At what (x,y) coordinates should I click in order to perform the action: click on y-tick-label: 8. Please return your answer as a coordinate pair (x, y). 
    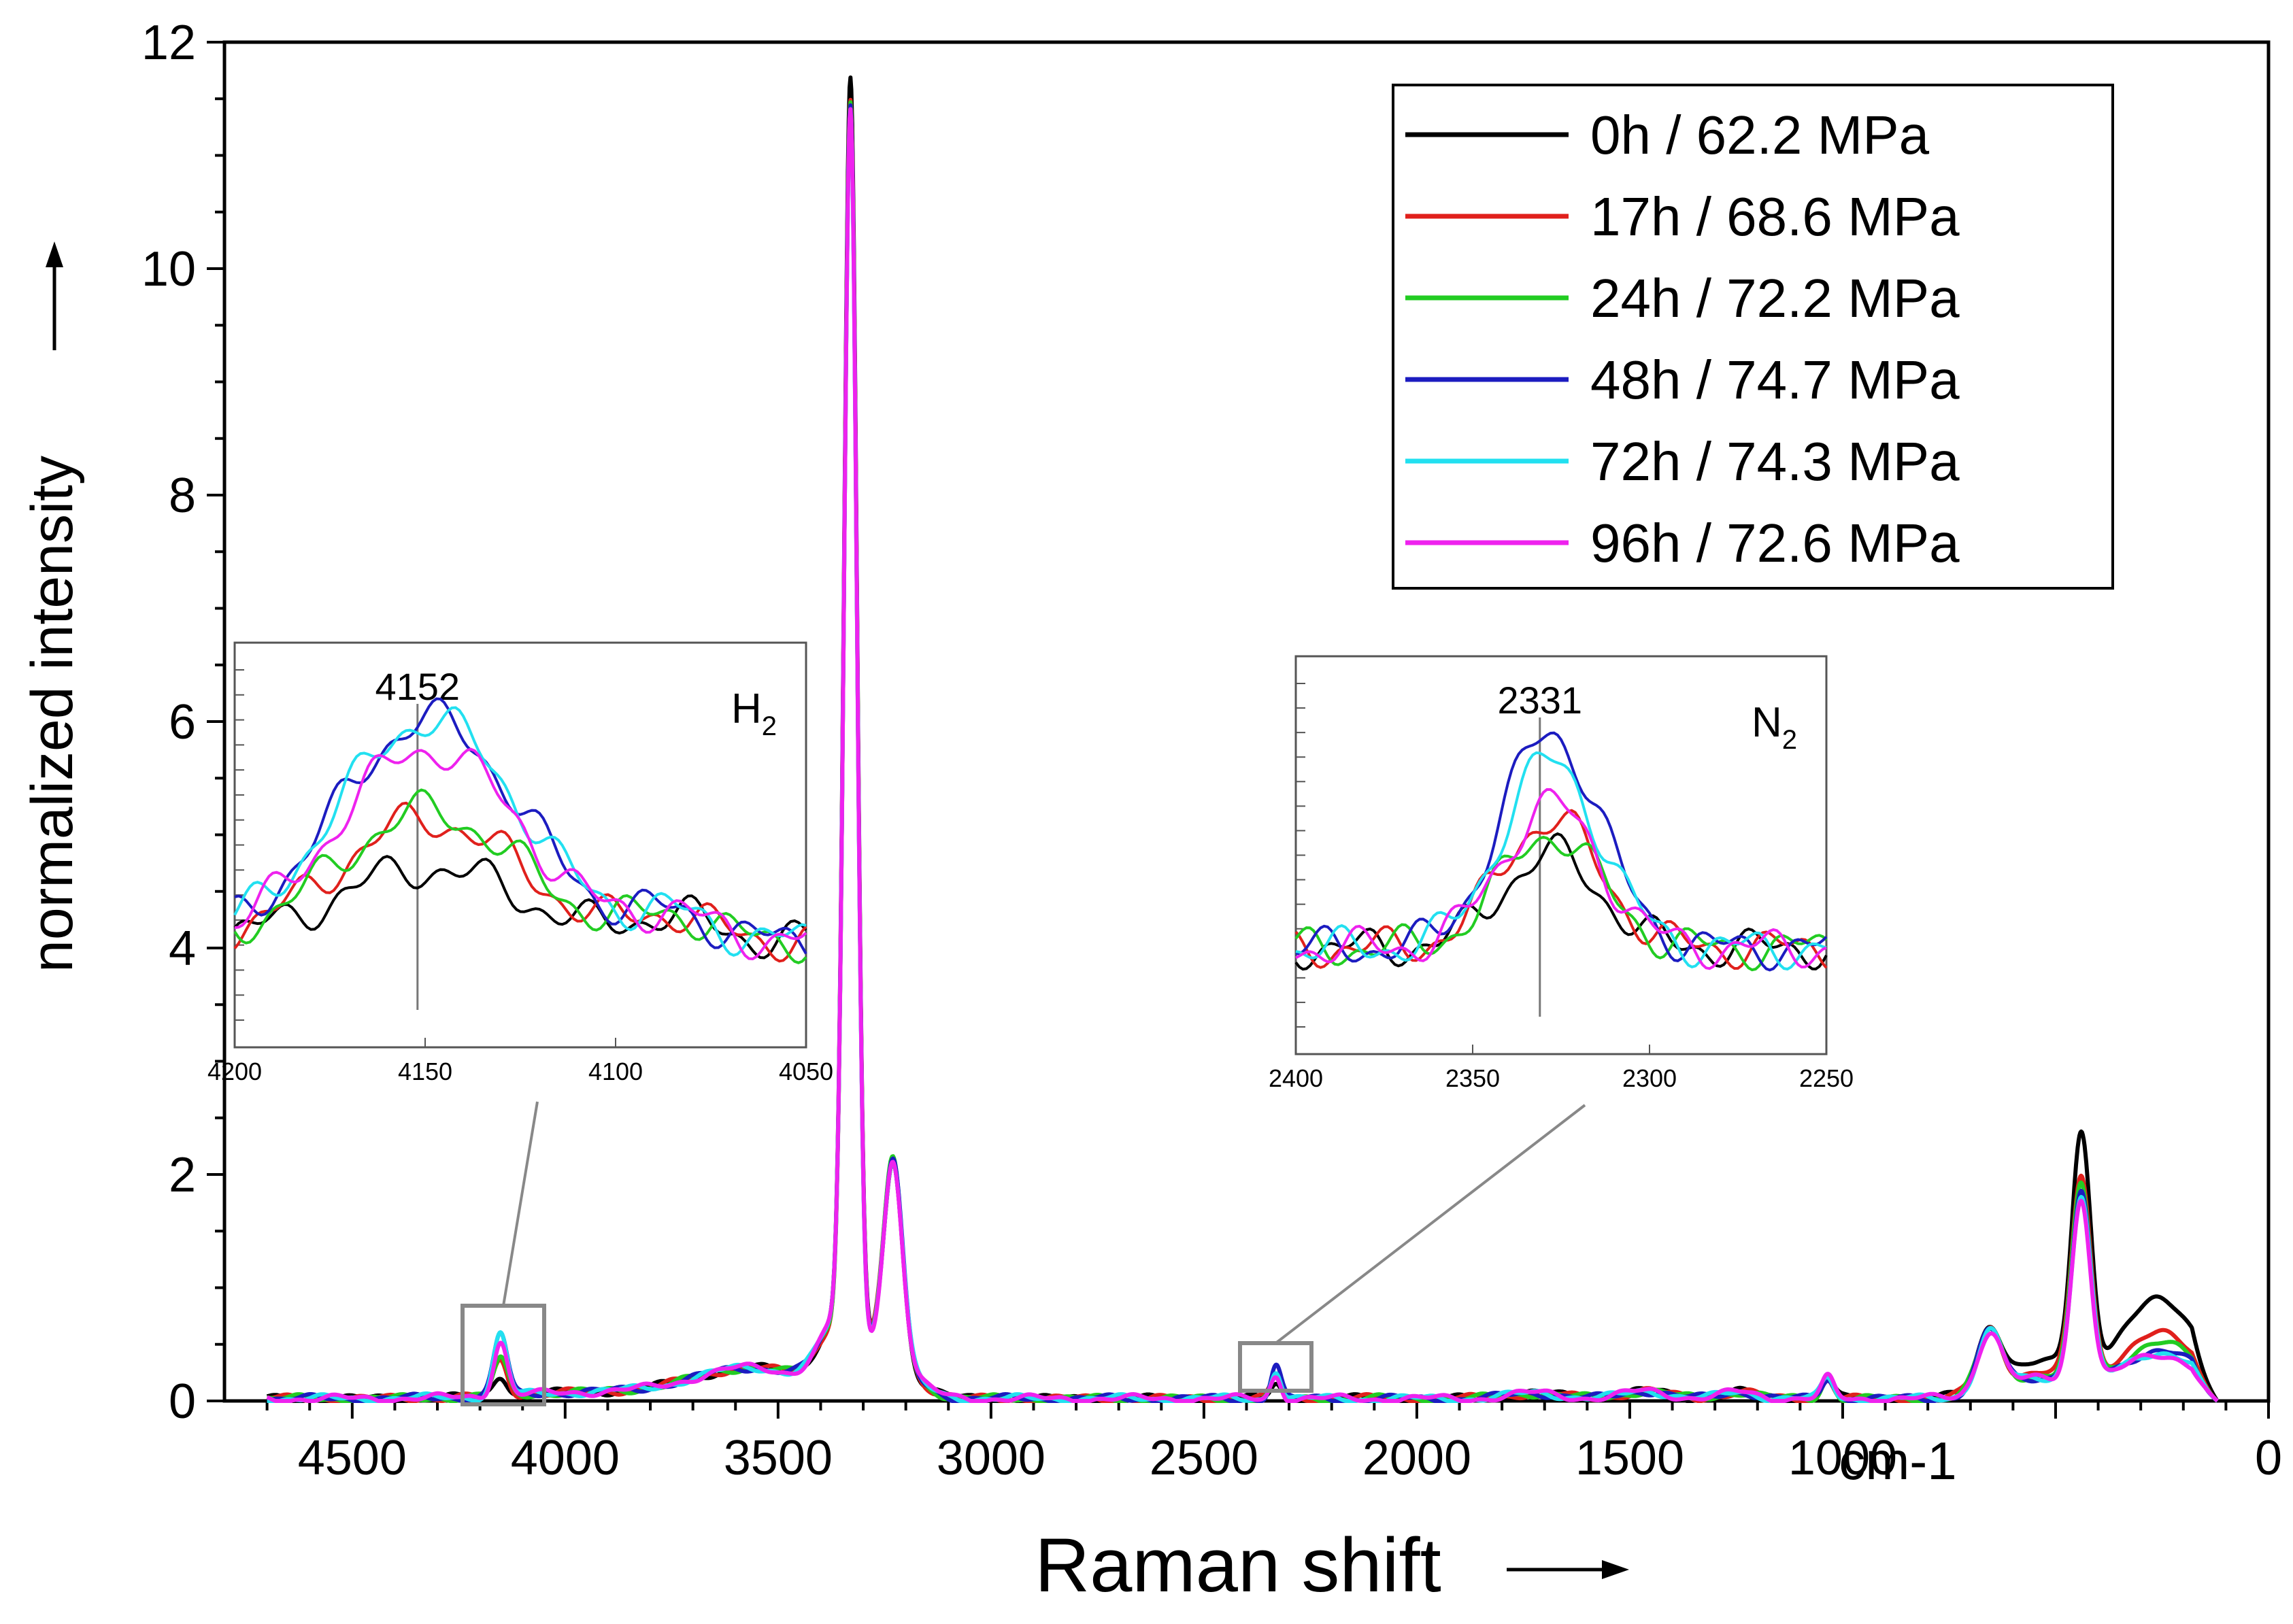
    Looking at the image, I should click on (182, 496).